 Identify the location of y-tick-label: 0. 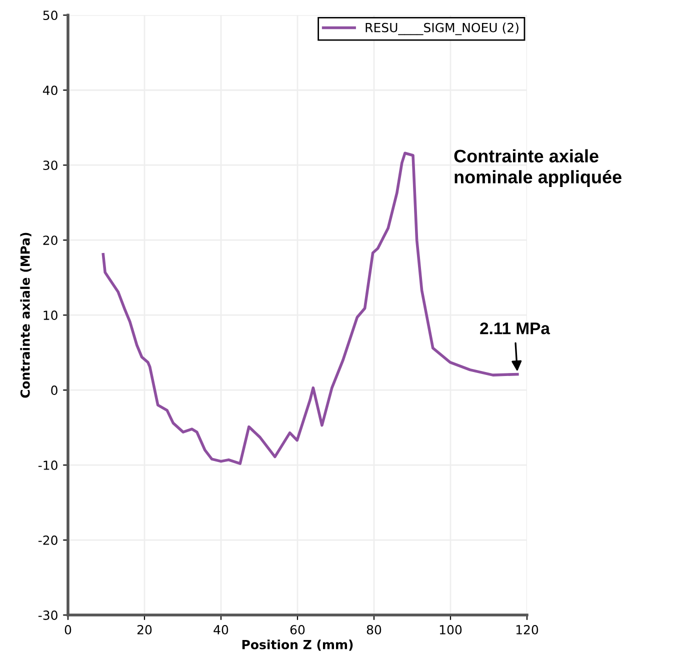
(54, 390).